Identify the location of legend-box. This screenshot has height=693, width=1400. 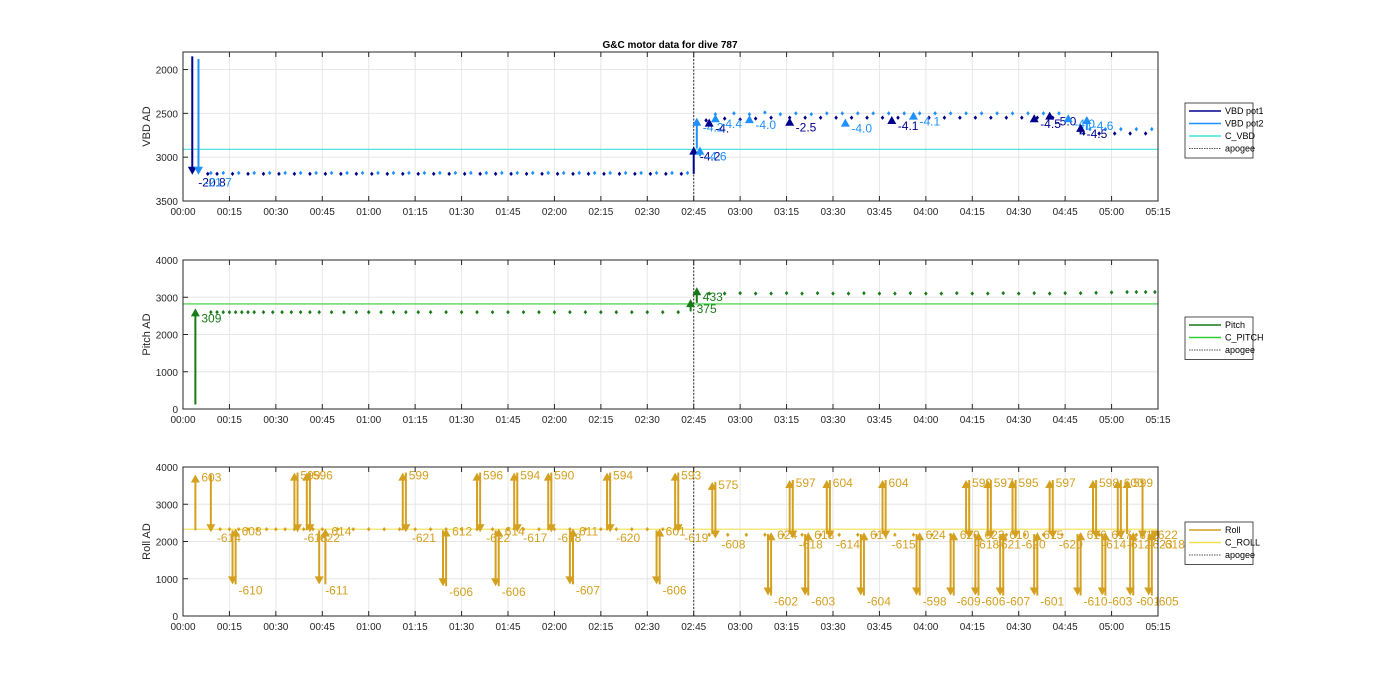
(1219, 130).